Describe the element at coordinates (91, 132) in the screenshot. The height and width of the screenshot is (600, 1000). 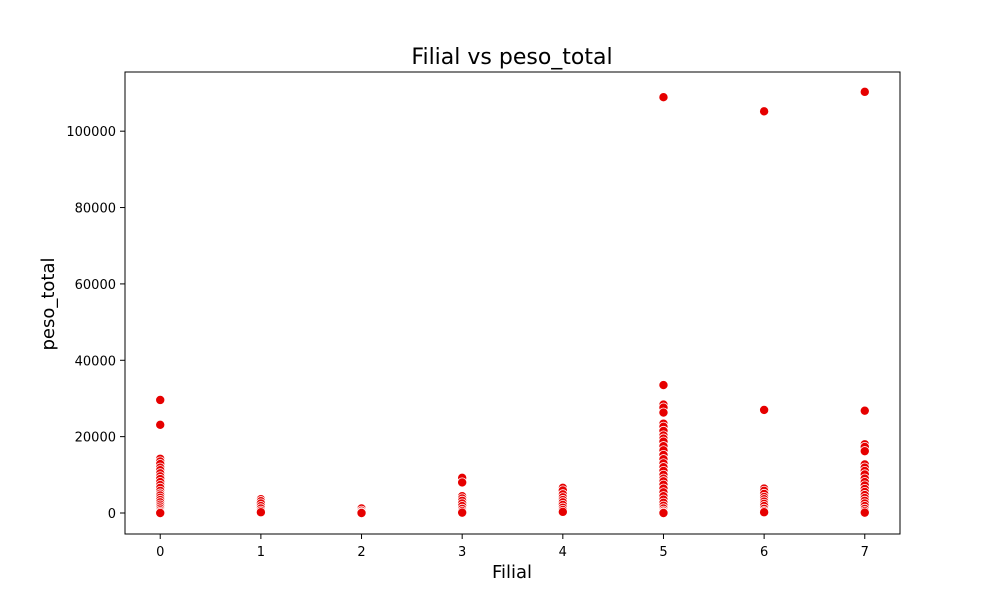
I see `y-tick-label: 100000` at that location.